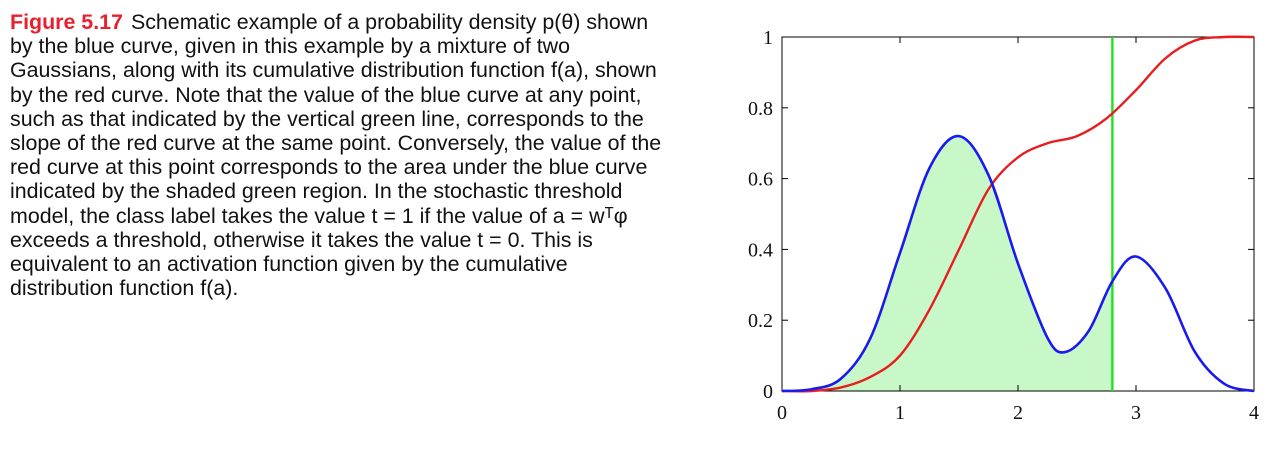 The width and height of the screenshot is (1280, 450). I want to click on shaded-area, so click(947, 263).